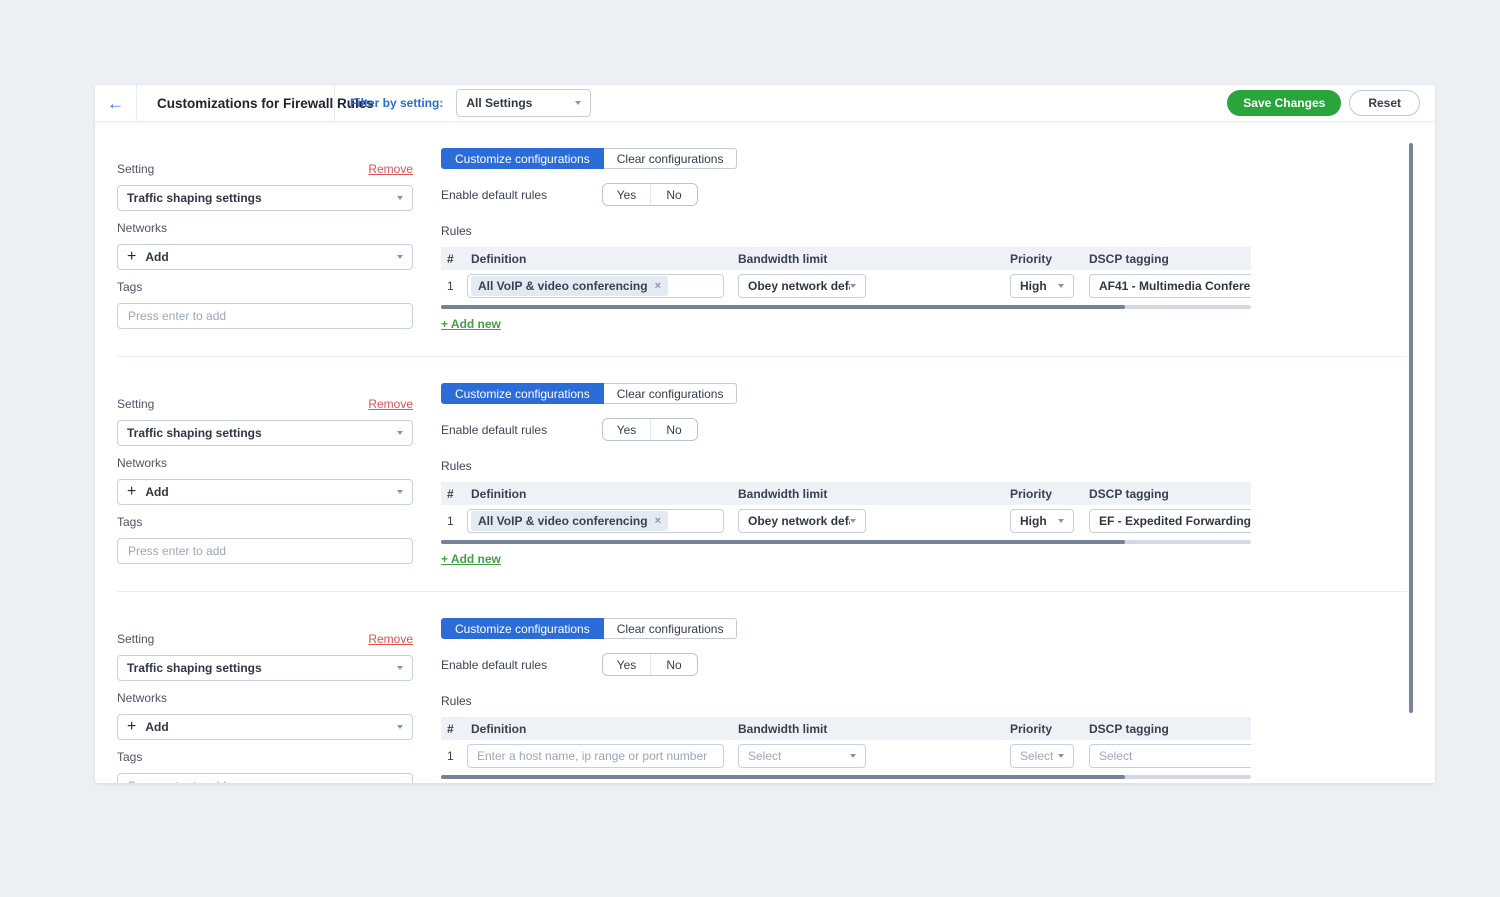 This screenshot has height=897, width=1500. Describe the element at coordinates (1284, 103) in the screenshot. I see `save-changes-button: Save Changes` at that location.